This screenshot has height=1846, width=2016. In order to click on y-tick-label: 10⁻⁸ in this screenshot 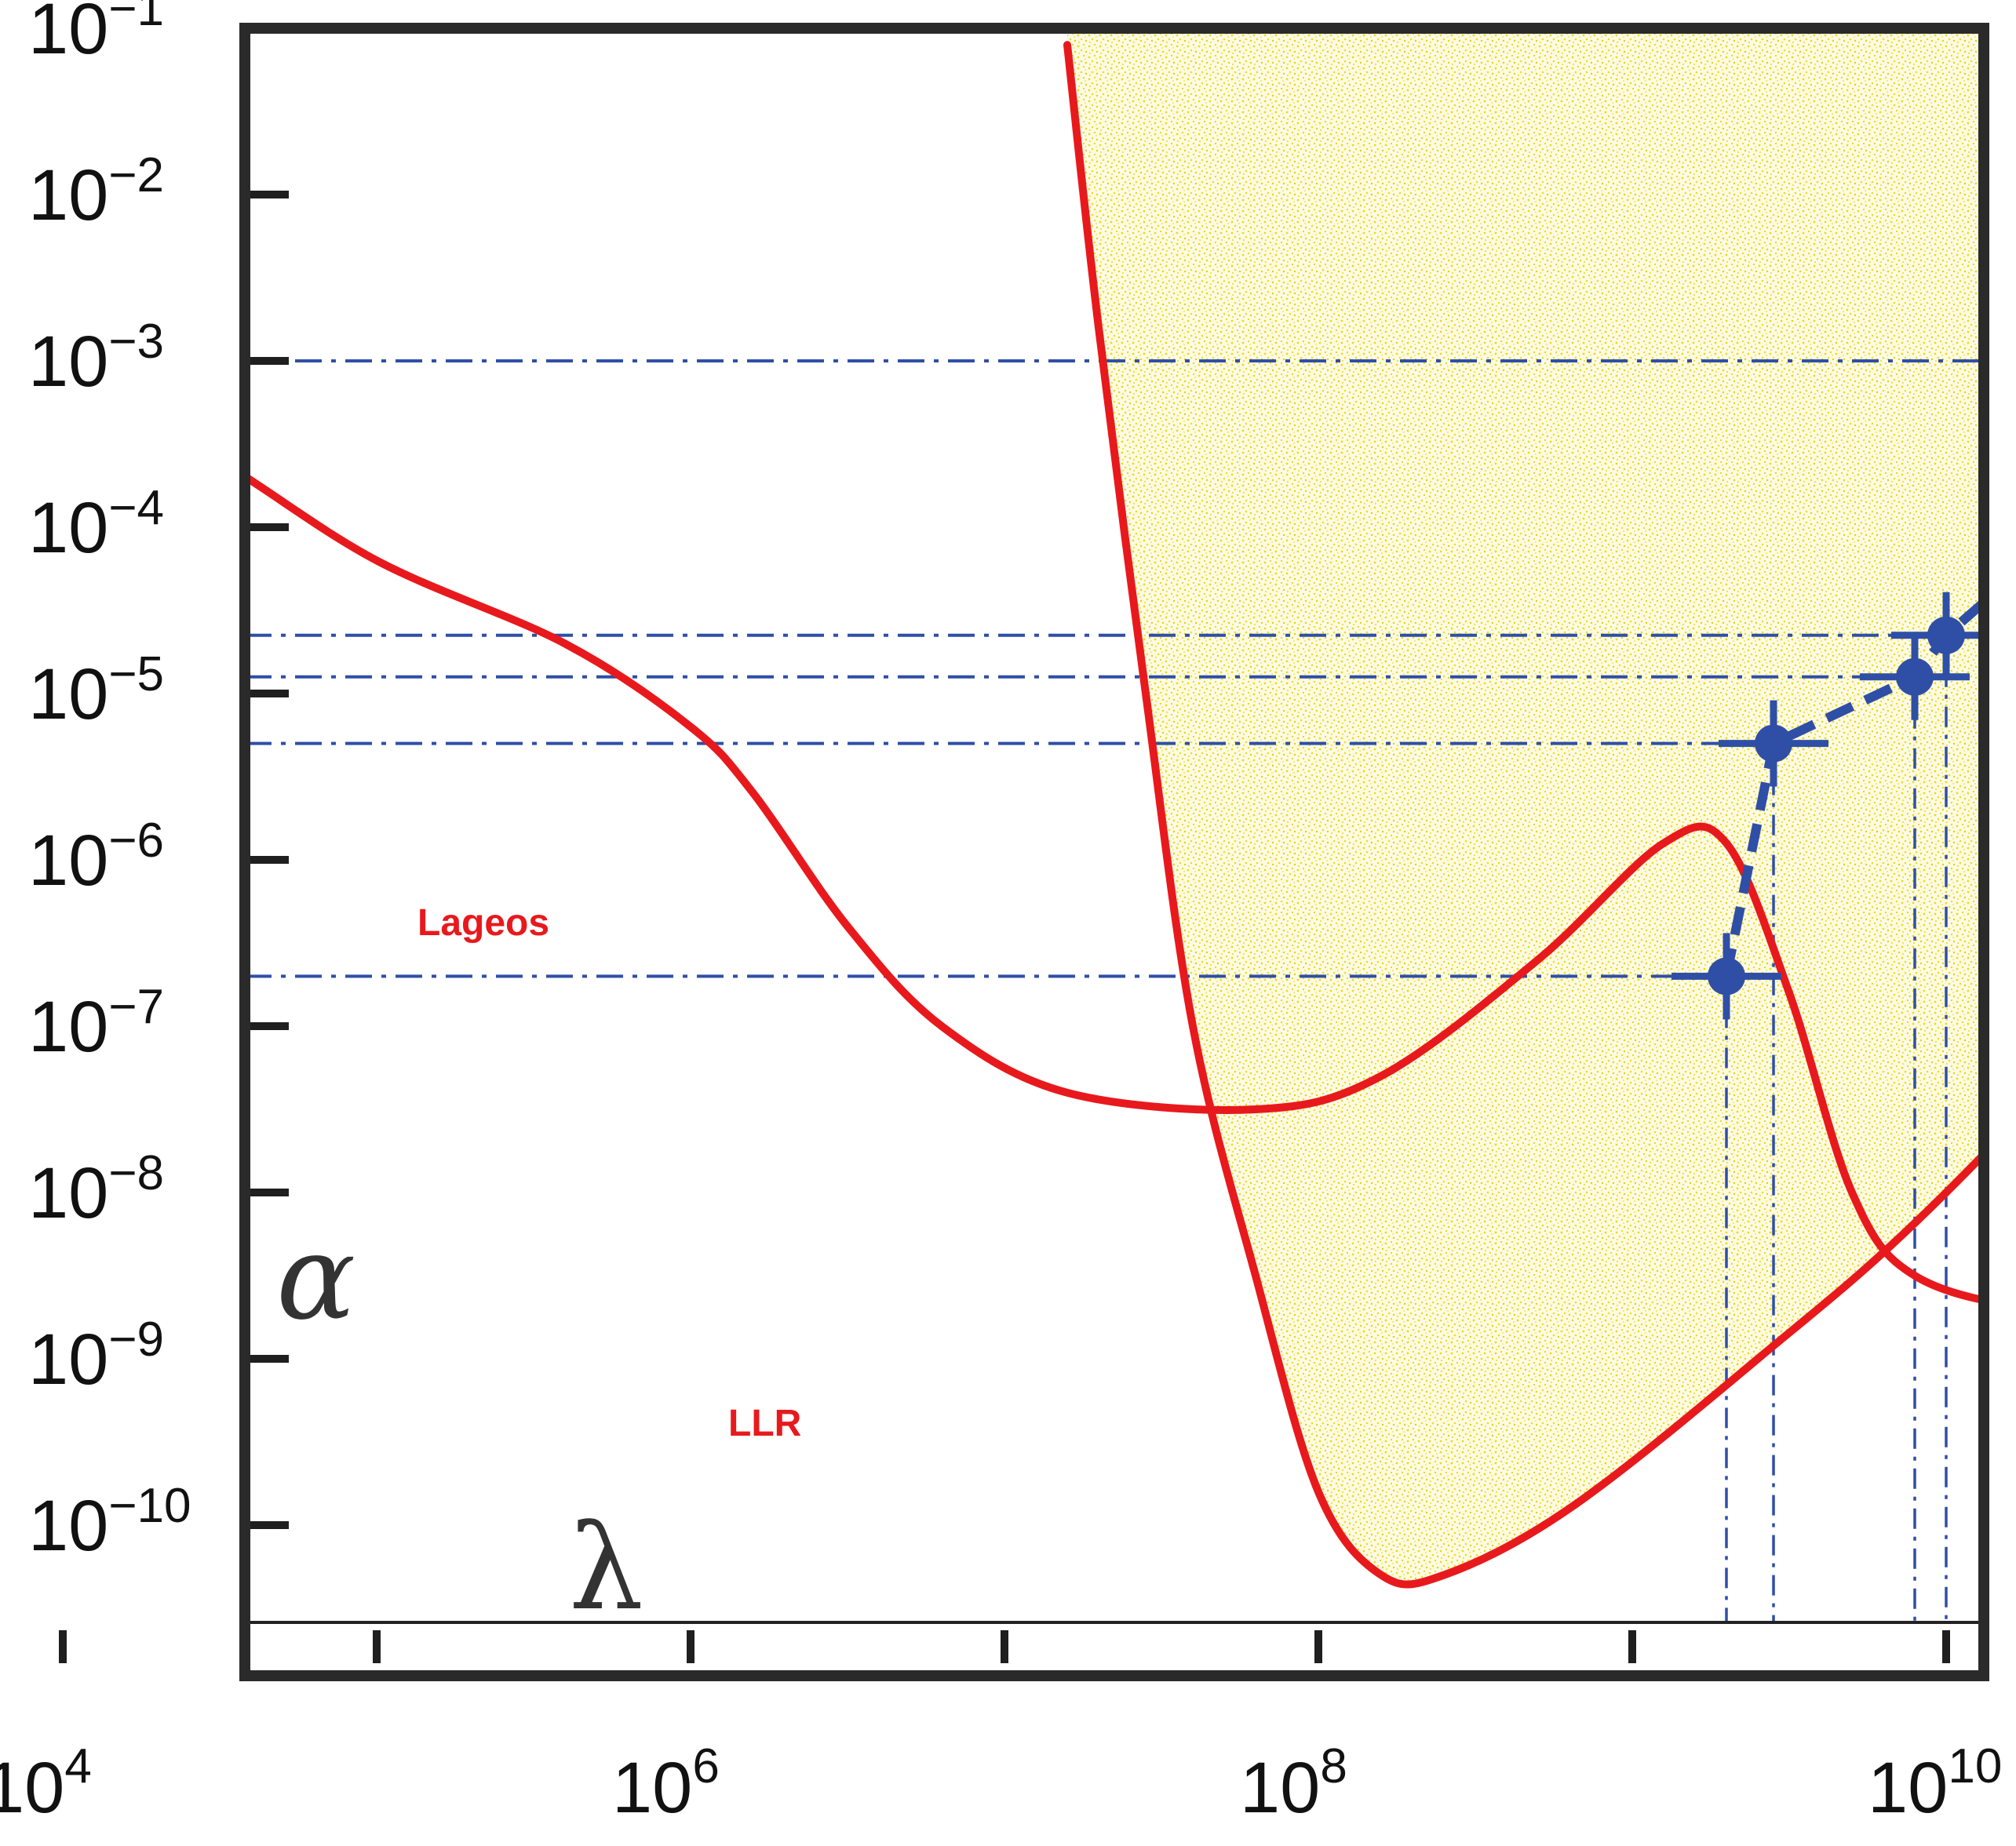, I will do `click(96, 1189)`.